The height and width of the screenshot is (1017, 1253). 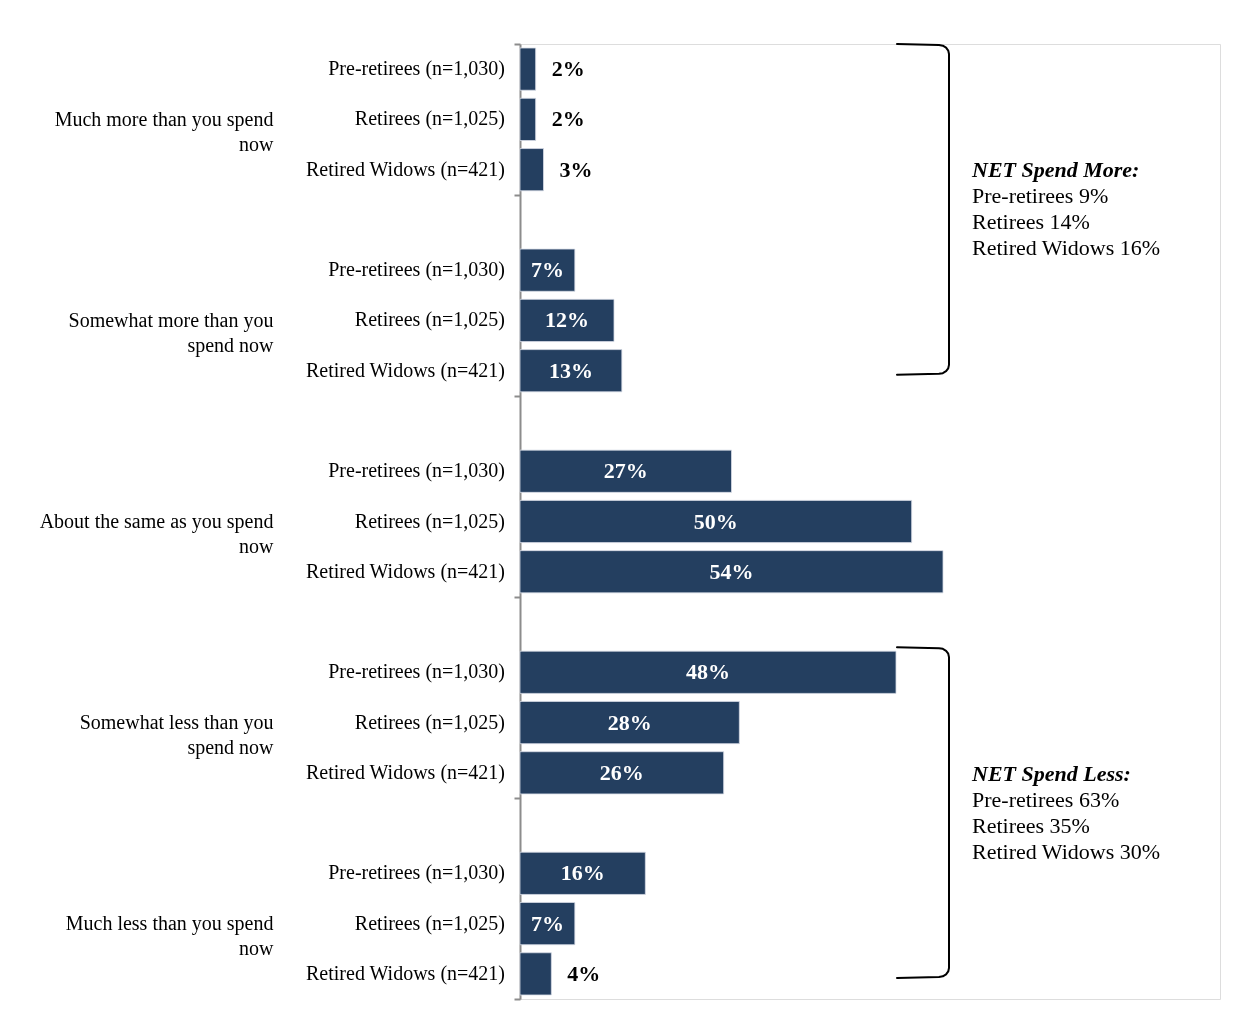 I want to click on text: NET Spend More: Pre-retirees 9% Retirees 14% Retired Widows 16%, so click(x=1066, y=209).